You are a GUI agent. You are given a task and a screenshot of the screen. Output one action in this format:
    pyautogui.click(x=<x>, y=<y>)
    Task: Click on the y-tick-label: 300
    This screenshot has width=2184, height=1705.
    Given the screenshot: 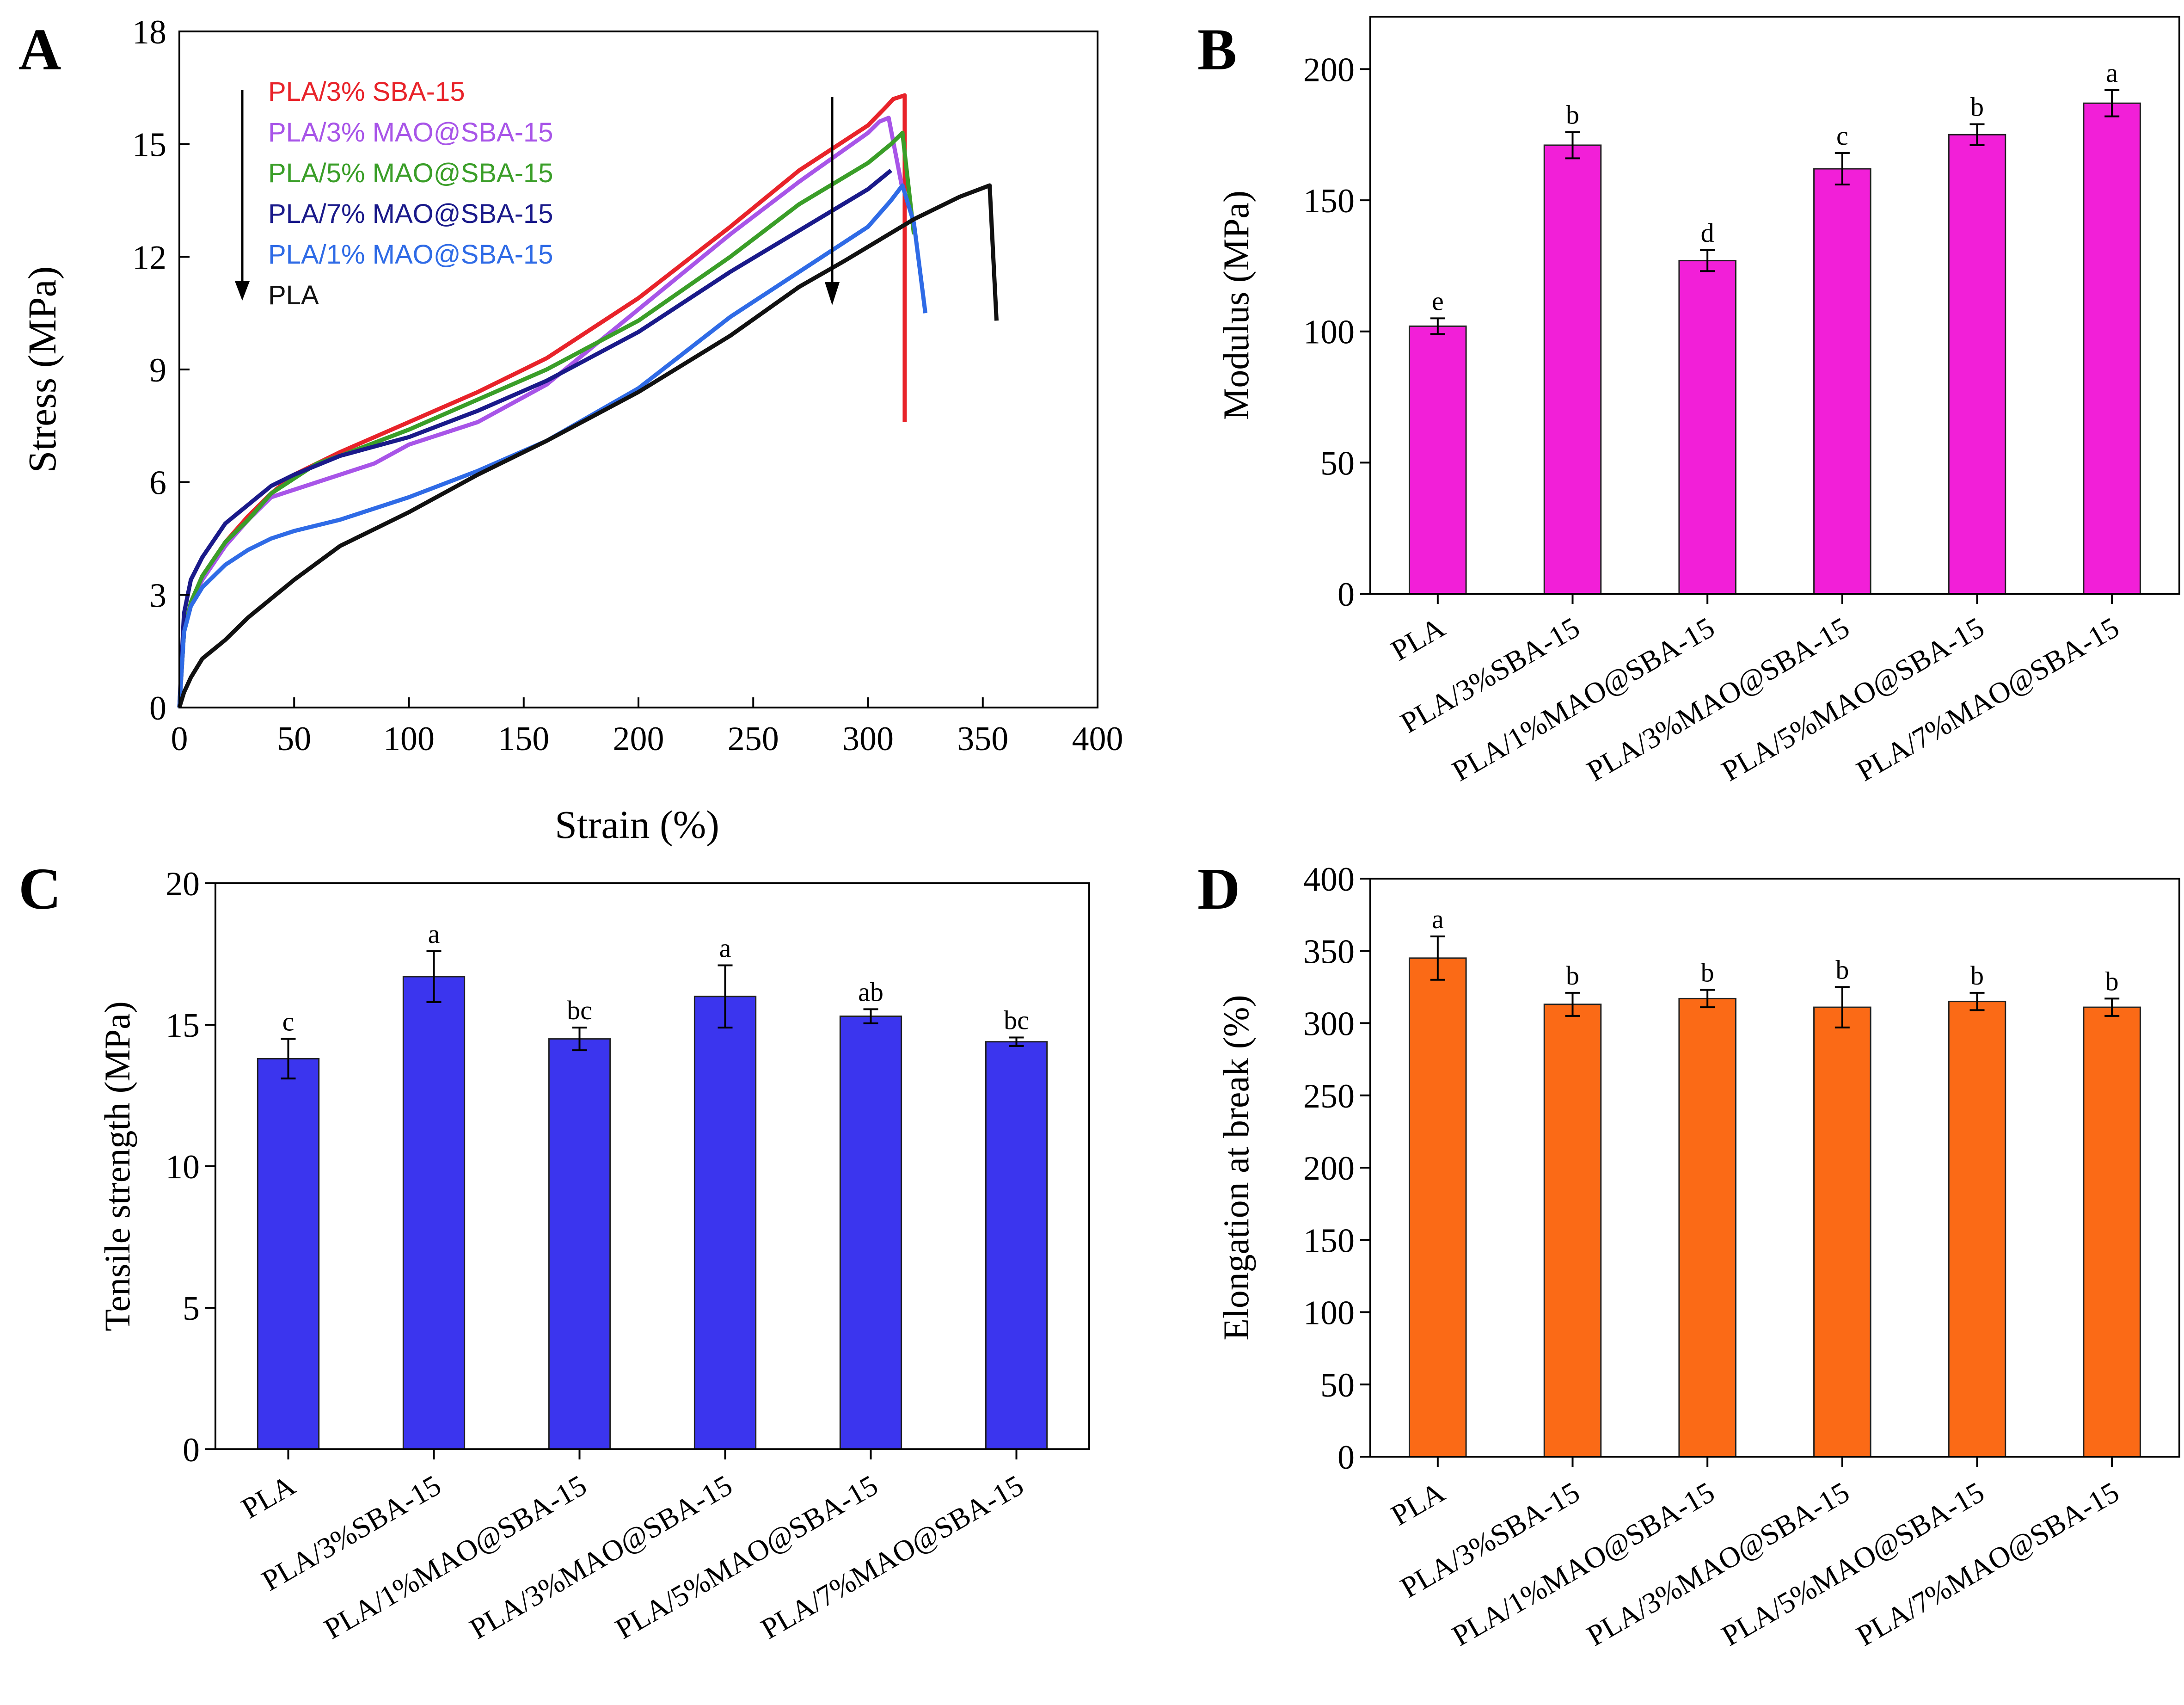 What is the action you would take?
    pyautogui.click(x=1329, y=1024)
    